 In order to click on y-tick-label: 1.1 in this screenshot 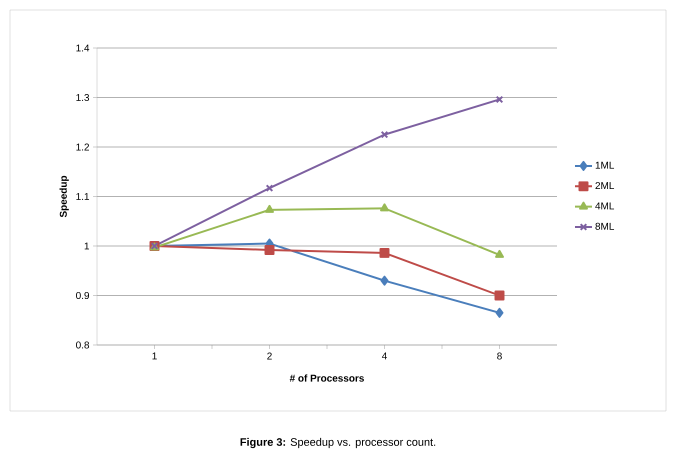, I will do `click(83, 196)`.